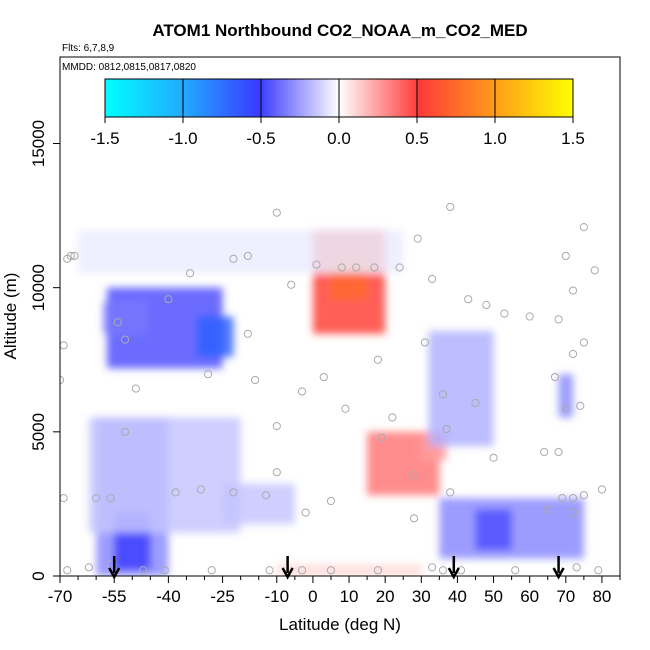 This screenshot has width=650, height=650. What do you see at coordinates (312, 596) in the screenshot?
I see `x-tick-label: 0` at bounding box center [312, 596].